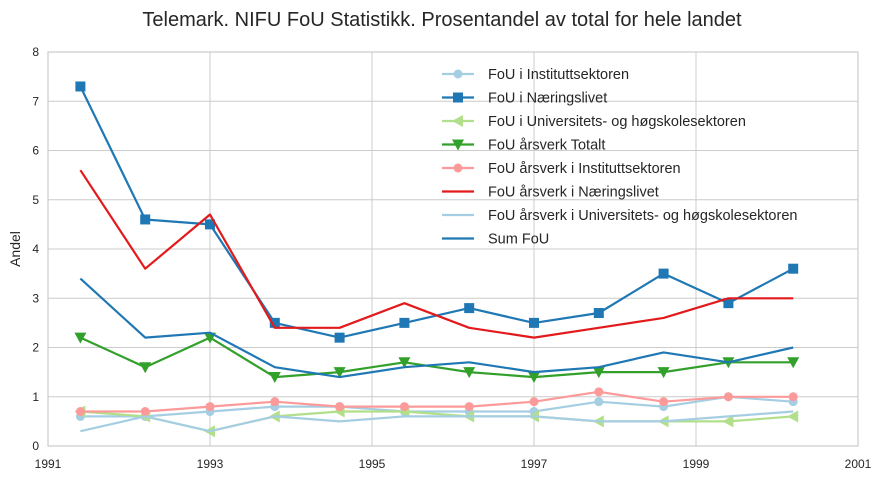  I want to click on legend-item: FoU årsverk i Instituttsektoren, so click(561, 169).